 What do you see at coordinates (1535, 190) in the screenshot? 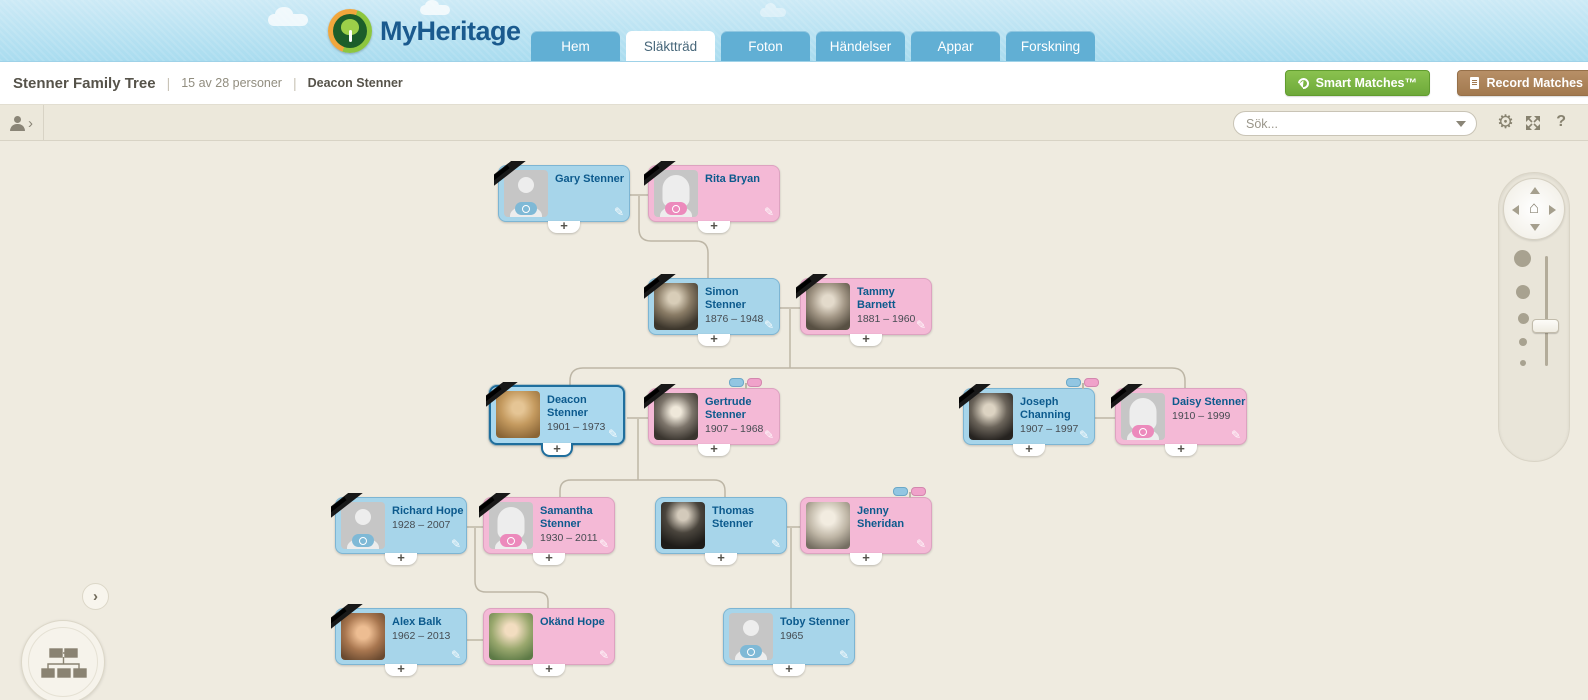
I see `pan-up-arrow-icon` at bounding box center [1535, 190].